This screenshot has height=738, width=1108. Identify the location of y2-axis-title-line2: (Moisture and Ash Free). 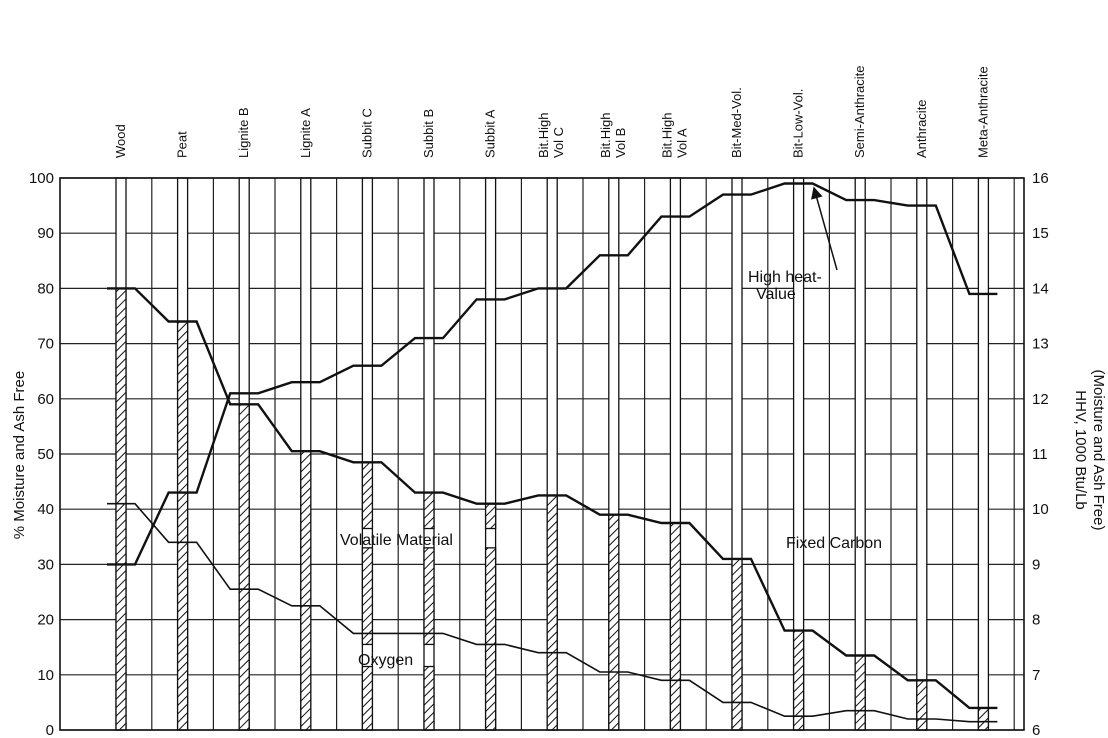
(1098, 450).